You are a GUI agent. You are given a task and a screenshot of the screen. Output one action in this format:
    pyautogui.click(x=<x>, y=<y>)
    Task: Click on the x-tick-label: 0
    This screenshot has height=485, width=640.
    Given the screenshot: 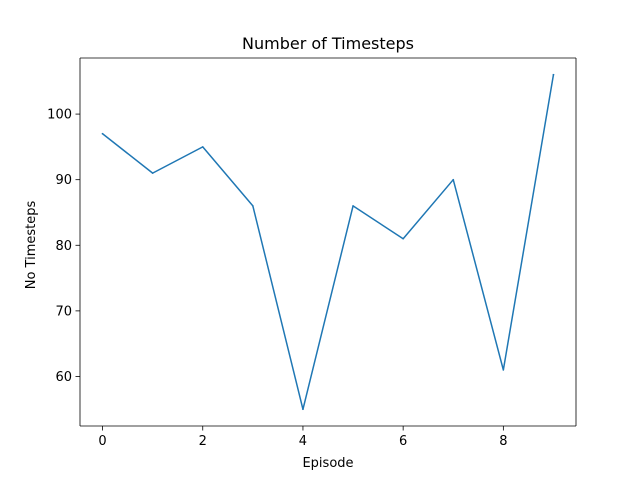 What is the action you would take?
    pyautogui.click(x=102, y=441)
    